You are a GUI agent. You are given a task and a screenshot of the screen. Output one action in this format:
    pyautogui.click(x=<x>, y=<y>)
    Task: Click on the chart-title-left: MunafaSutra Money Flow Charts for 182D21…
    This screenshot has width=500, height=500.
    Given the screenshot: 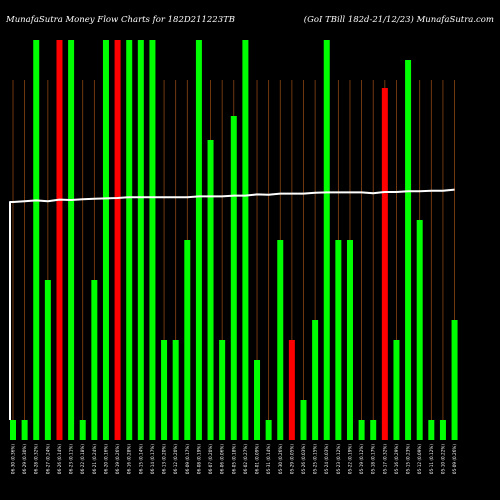 What is the action you would take?
    pyautogui.click(x=120, y=20)
    